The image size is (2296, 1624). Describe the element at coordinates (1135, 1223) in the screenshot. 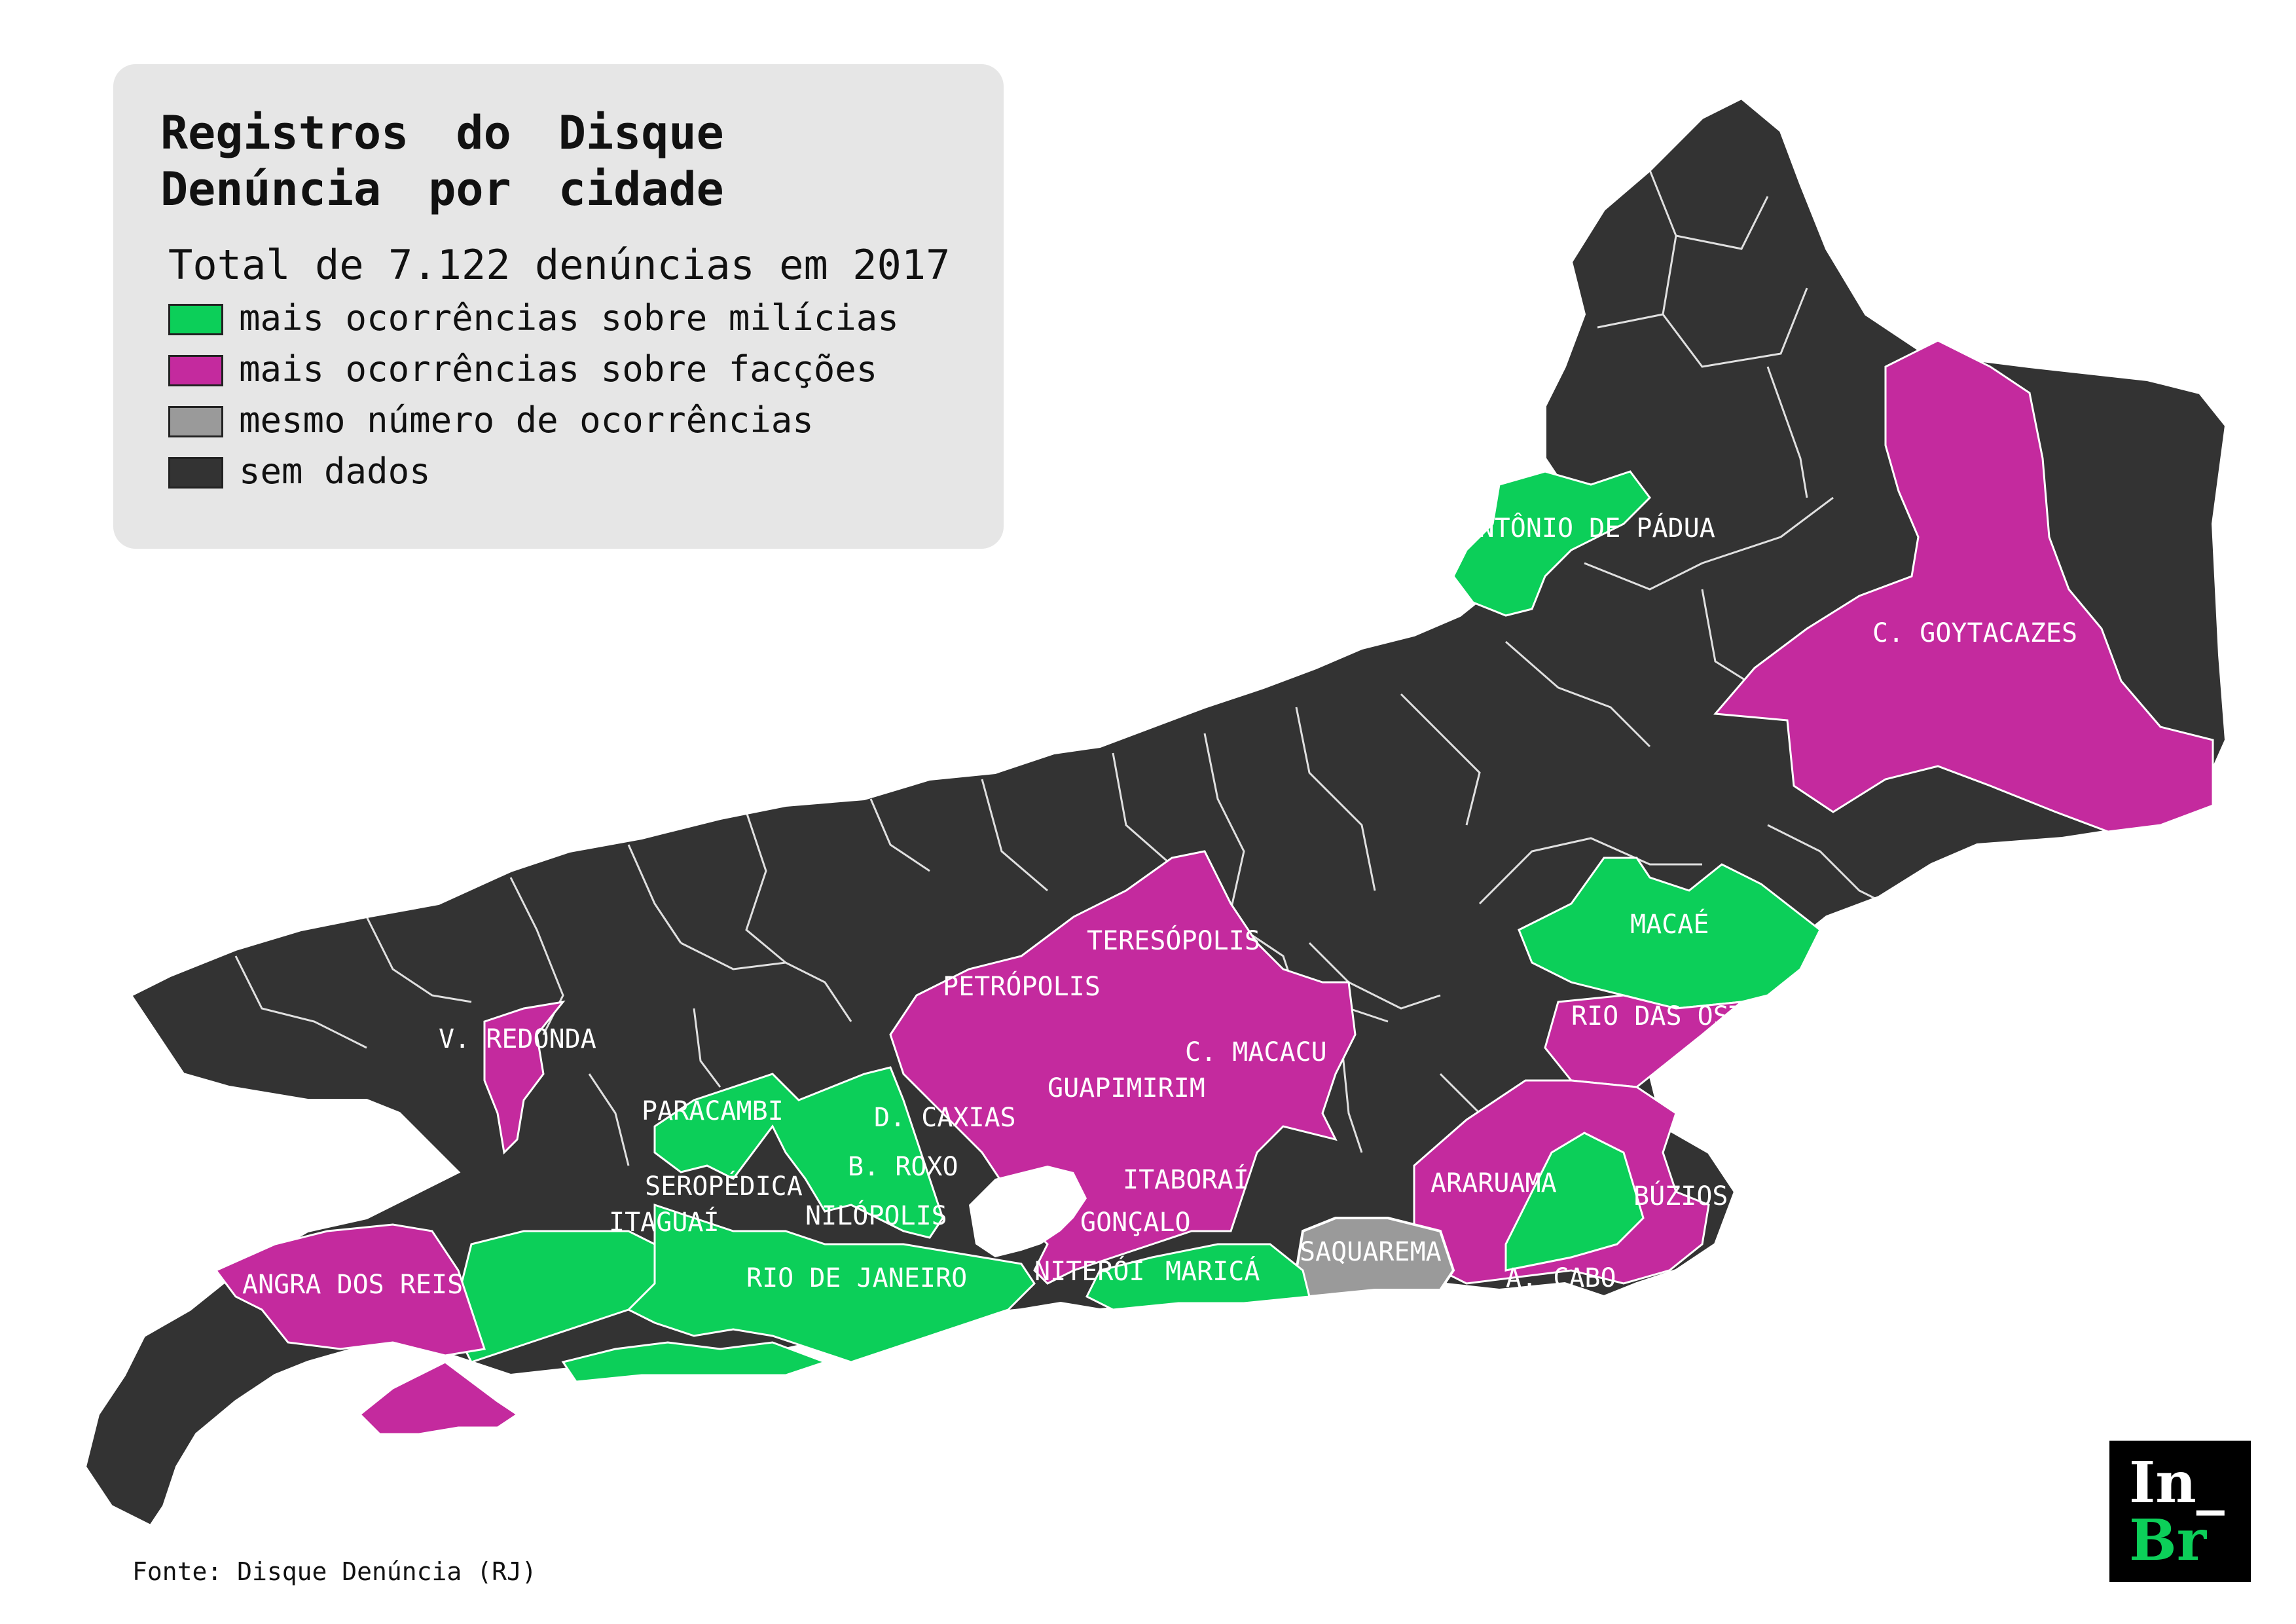

I see `city-label: GONÇALO` at that location.